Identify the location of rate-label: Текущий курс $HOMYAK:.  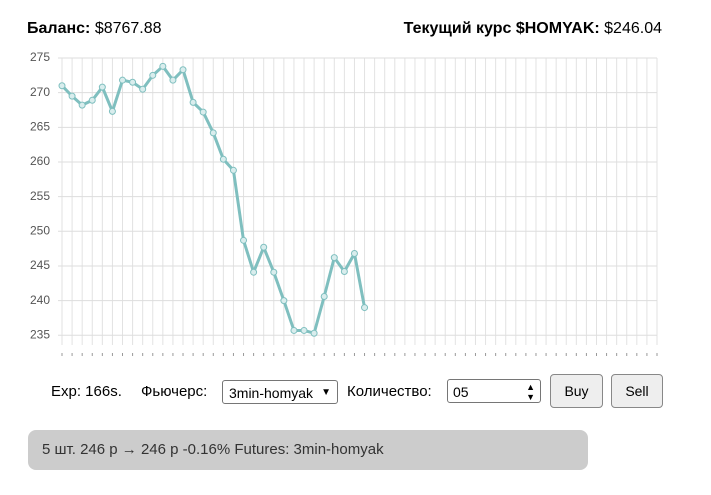
(501, 28).